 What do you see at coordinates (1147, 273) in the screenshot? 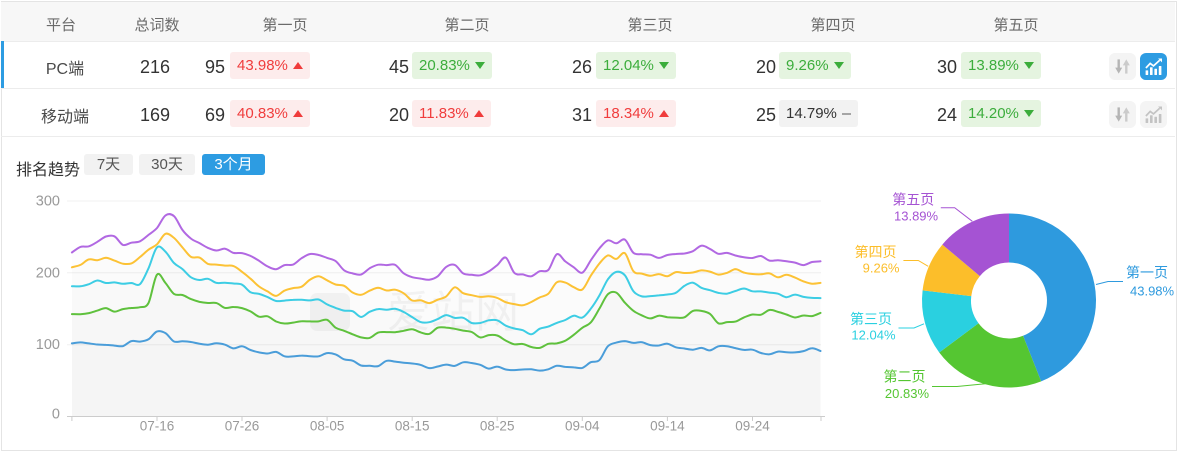
I see `svg-text: 第一页` at bounding box center [1147, 273].